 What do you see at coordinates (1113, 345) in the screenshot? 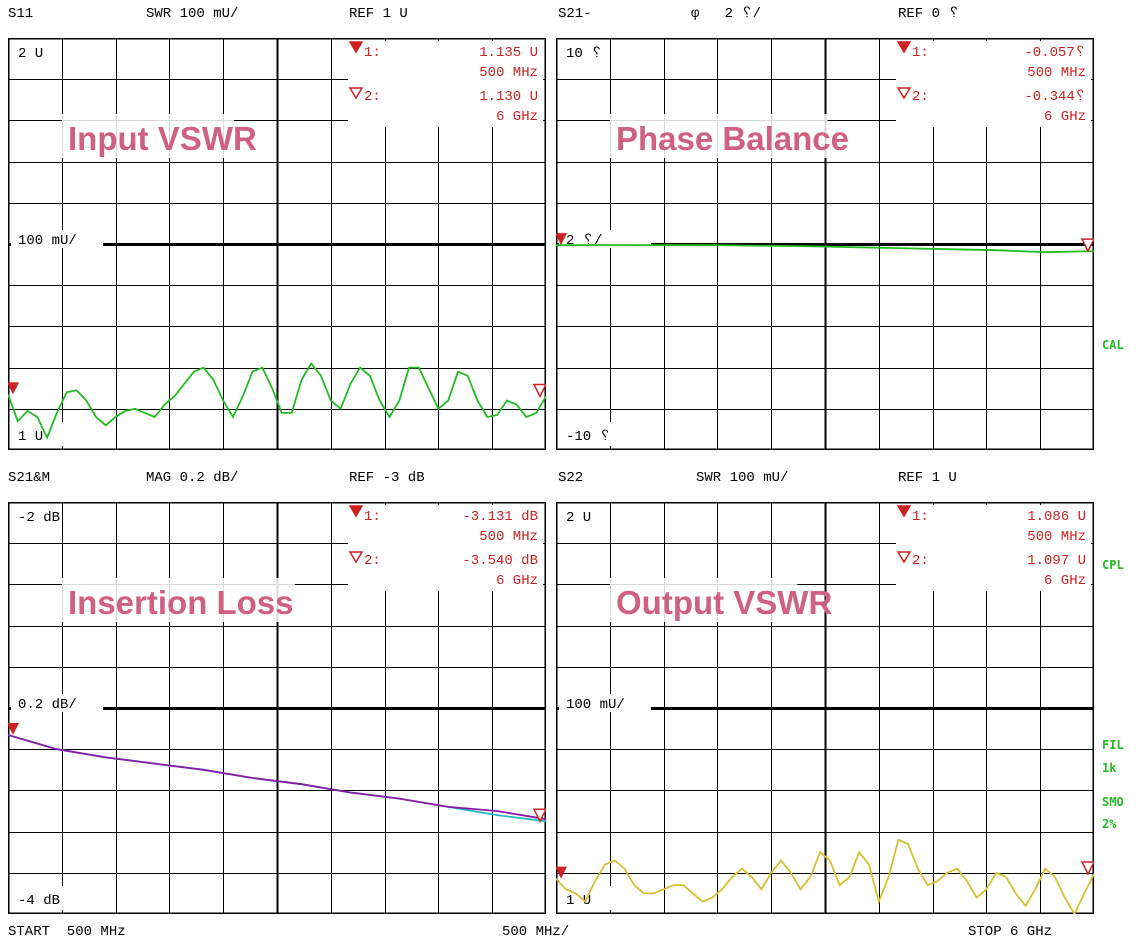
I see `cal-indicator: CAL` at bounding box center [1113, 345].